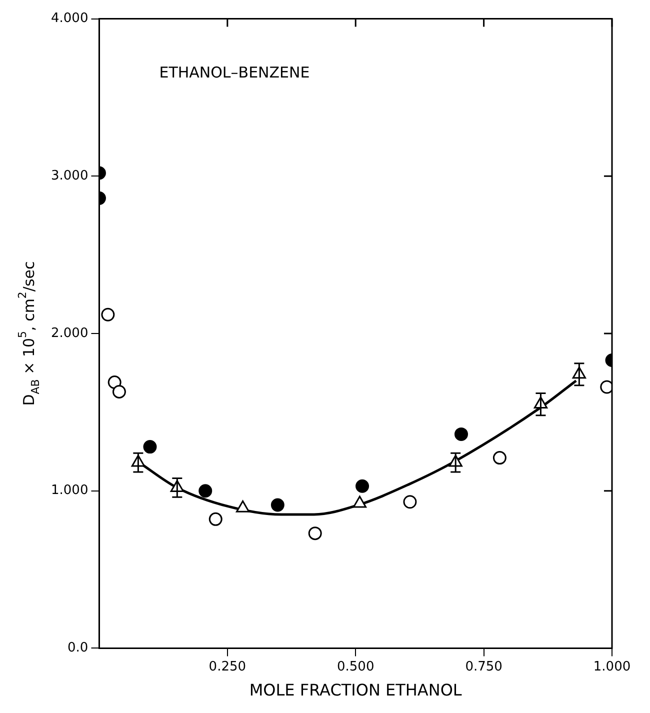 The image size is (650, 713). I want to click on x-axis-title: MOLE FRACTION ETHANOL, so click(355, 690).